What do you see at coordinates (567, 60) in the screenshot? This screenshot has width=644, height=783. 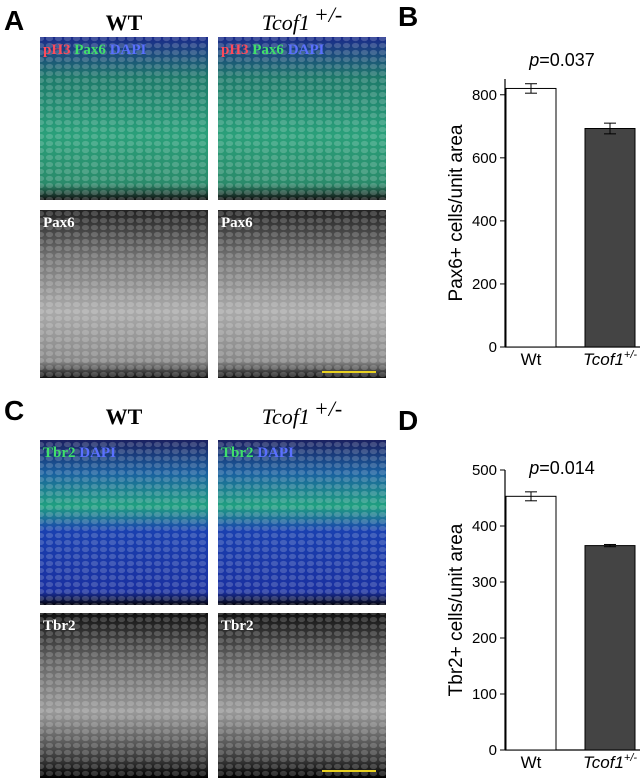 I see `title-text: =0.037` at bounding box center [567, 60].